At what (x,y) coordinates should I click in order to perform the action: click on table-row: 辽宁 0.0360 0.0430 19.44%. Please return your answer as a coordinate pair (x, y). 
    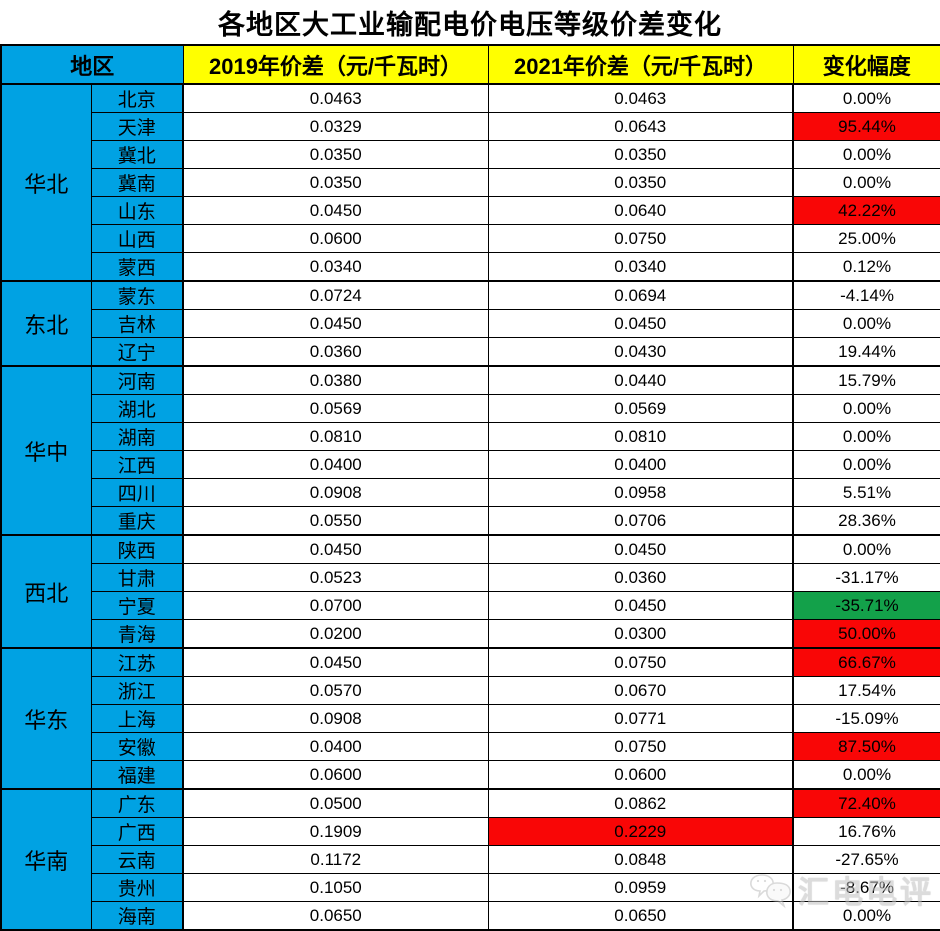
    Looking at the image, I should click on (470, 352).